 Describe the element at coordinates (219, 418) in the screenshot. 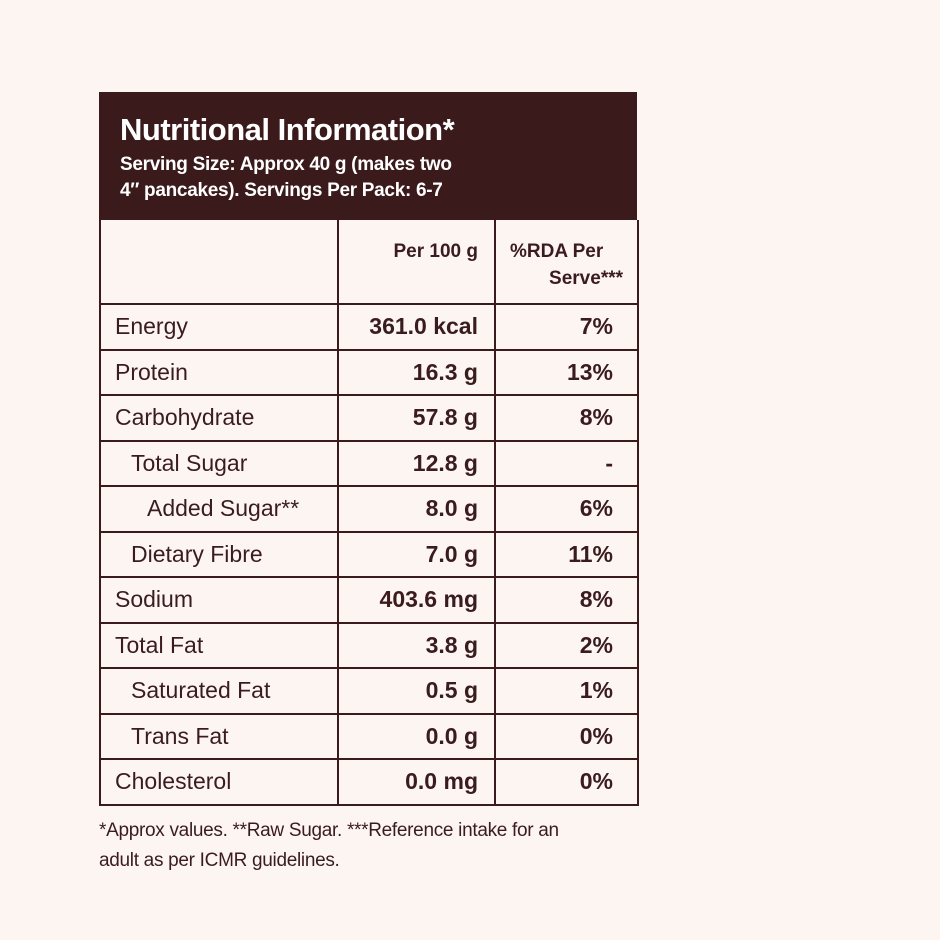

I see `nutrient-name: Carbohydrate` at that location.